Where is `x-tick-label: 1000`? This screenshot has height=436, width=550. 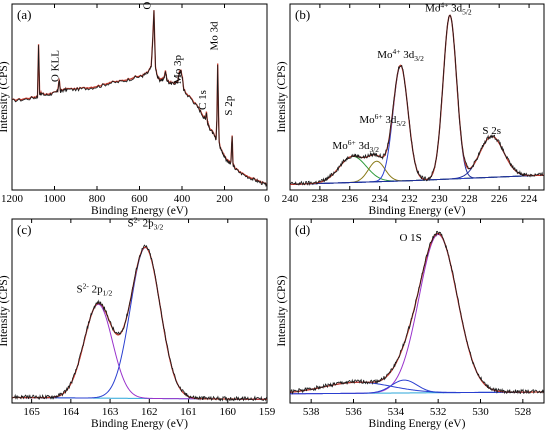 x-tick-label: 1000 is located at coordinates (55, 199).